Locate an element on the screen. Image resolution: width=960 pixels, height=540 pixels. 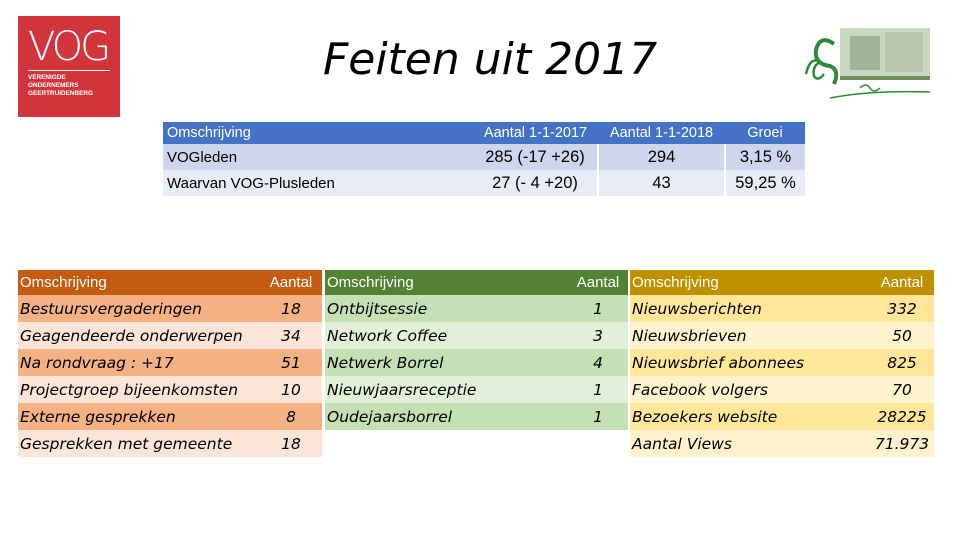
meetings-header-row: Omschrijving Aantal is located at coordinates (170, 282).